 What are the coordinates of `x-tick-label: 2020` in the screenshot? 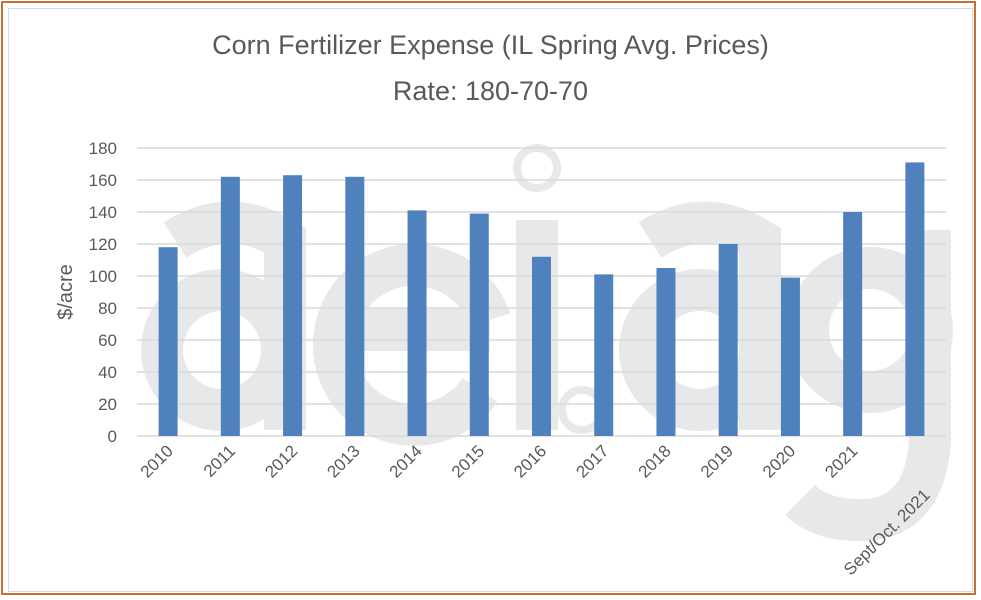 It's located at (779, 461).